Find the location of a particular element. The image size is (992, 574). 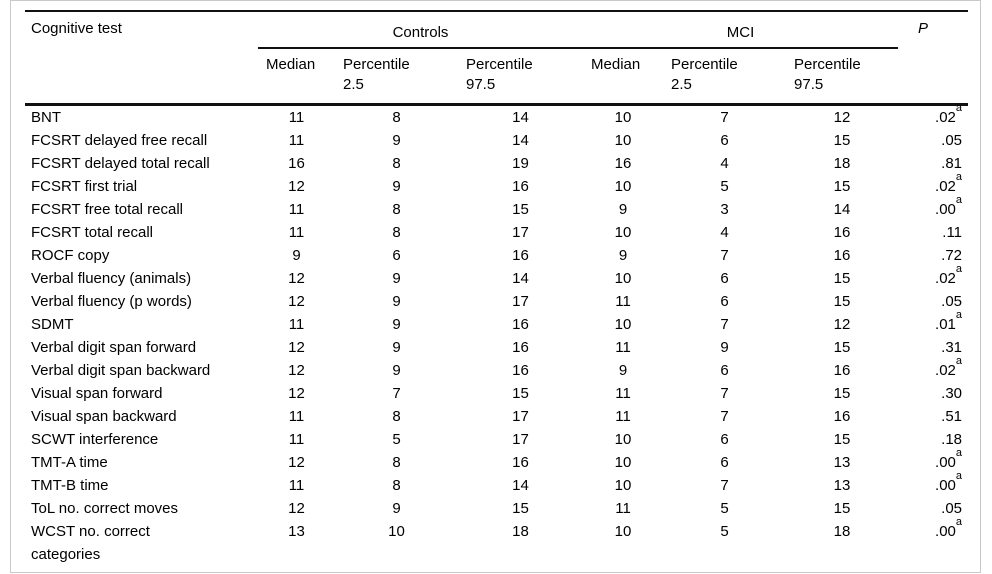

row-label: FCSRT total recall is located at coordinates (92, 232).